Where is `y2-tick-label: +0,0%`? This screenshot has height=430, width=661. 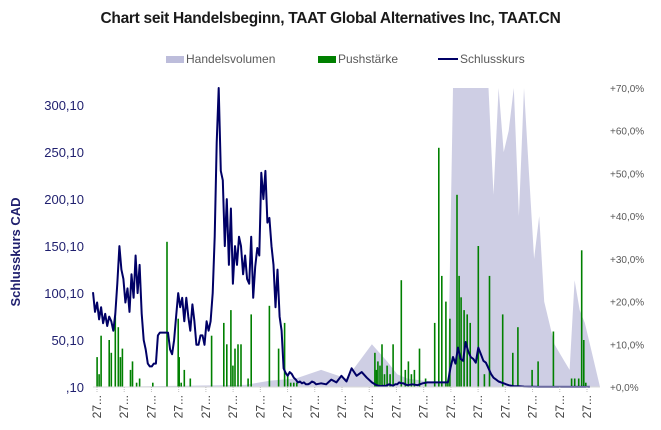 y2-tick-label: +0,0% is located at coordinates (624, 388).